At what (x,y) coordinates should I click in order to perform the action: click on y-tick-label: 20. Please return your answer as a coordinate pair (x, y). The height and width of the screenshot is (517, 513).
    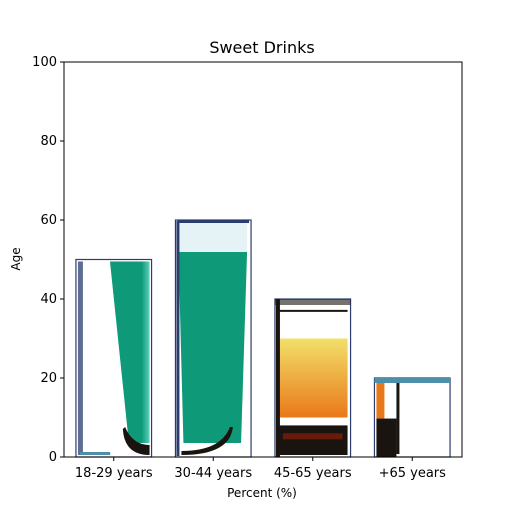
    Looking at the image, I should click on (48, 378).